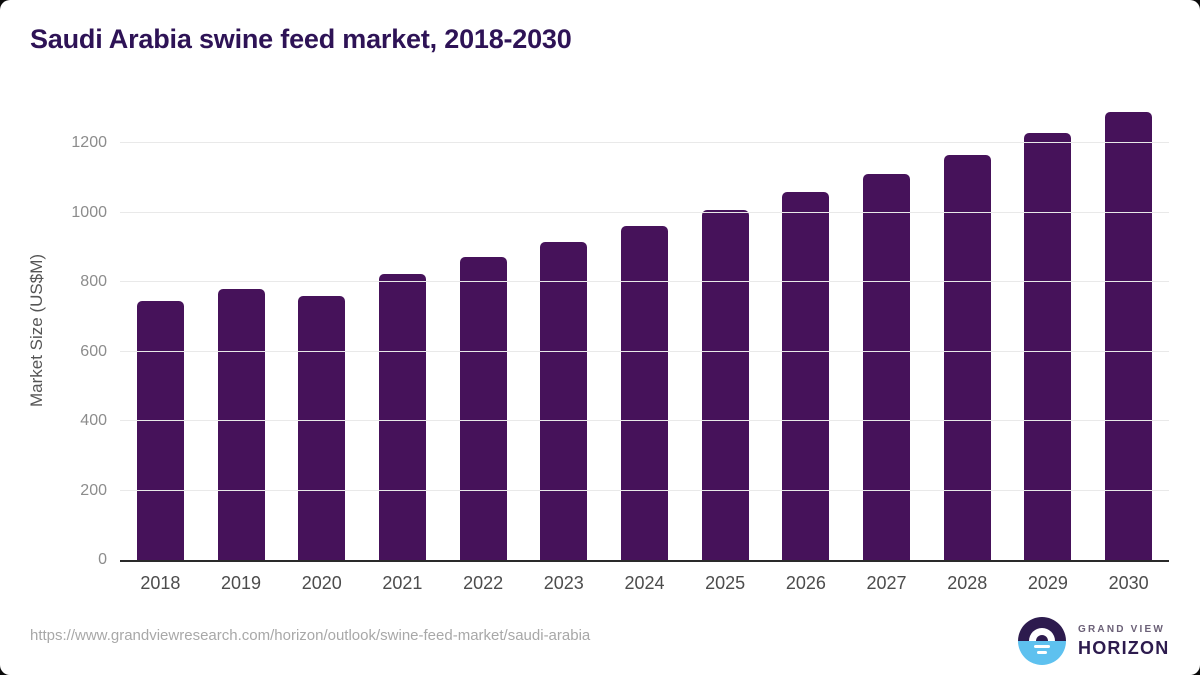  I want to click on sun-arch-inner, so click(1042, 638).